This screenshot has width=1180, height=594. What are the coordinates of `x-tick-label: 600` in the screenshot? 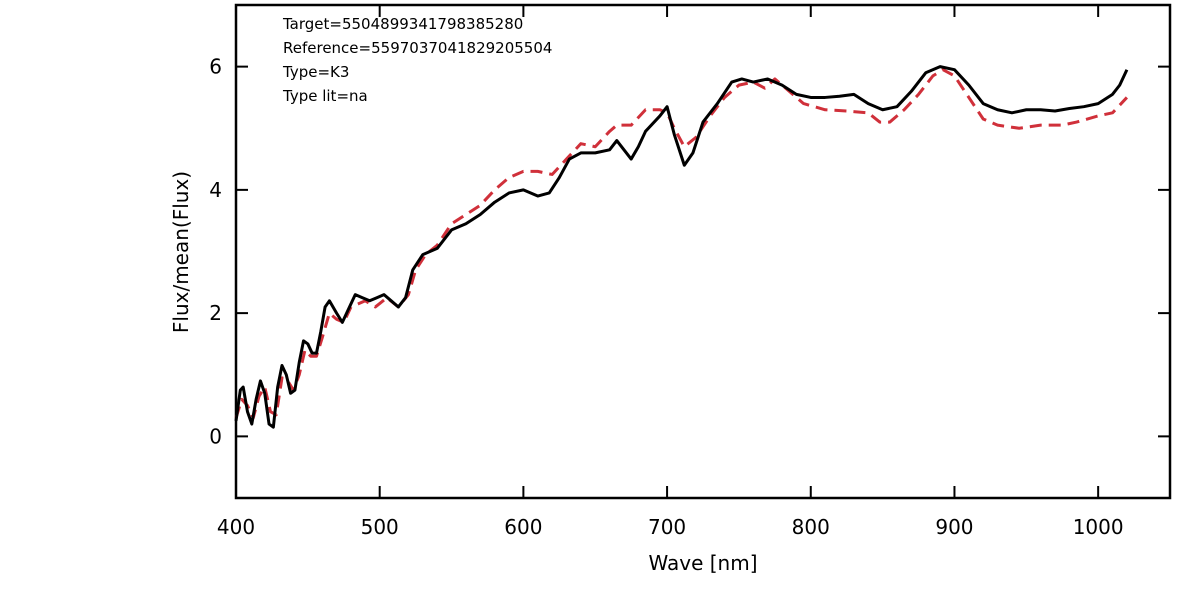 It's located at (523, 527).